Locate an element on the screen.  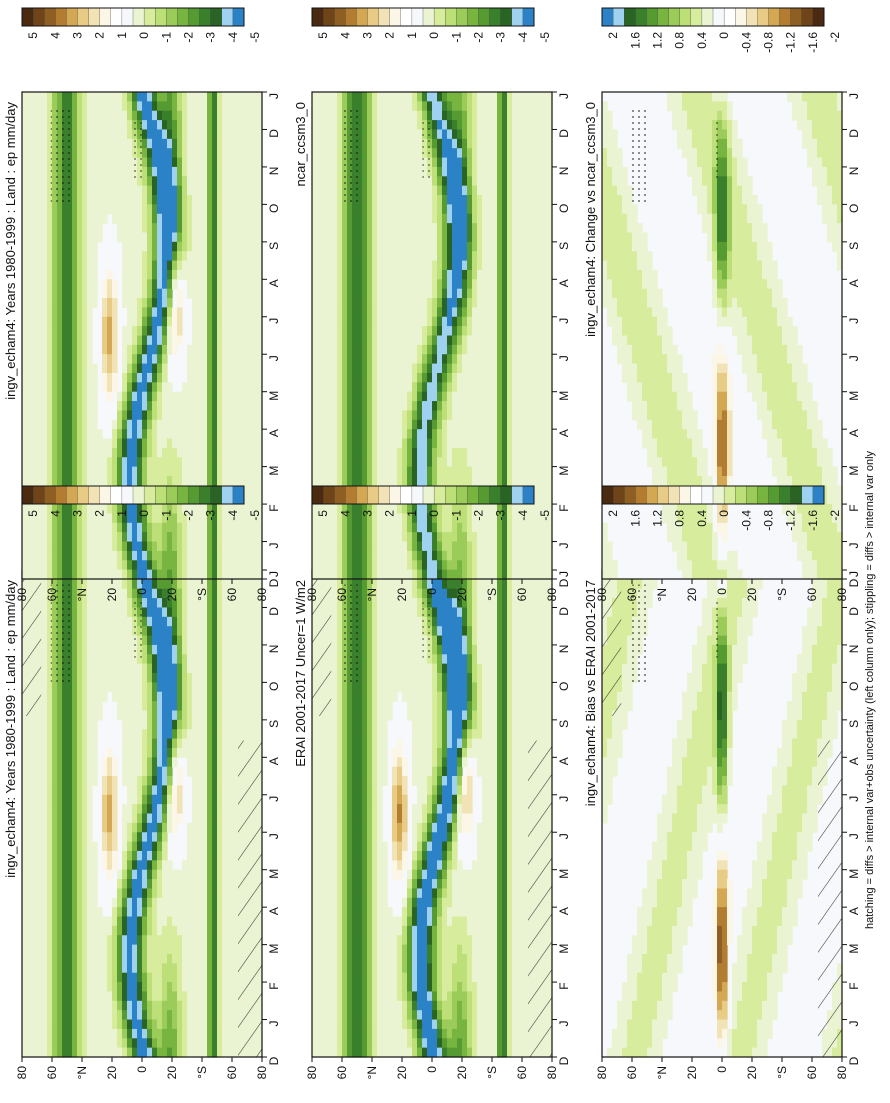
month-tick-label: J is located at coordinates (274, 574).